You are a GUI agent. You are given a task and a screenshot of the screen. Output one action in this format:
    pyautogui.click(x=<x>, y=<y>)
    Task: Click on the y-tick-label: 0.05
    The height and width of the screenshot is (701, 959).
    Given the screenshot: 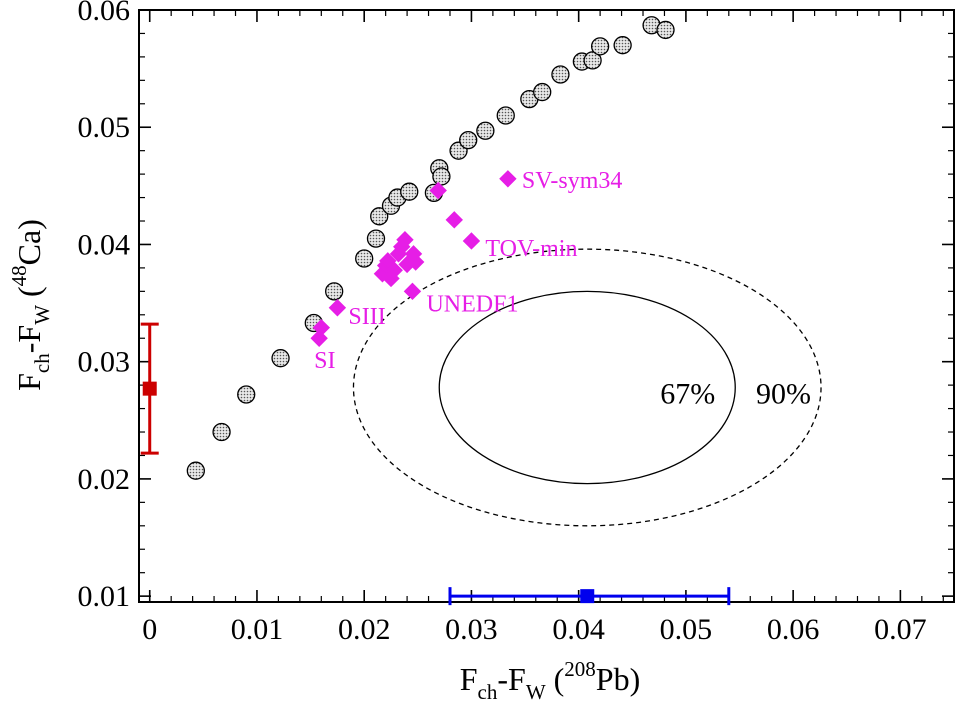 What is the action you would take?
    pyautogui.click(x=104, y=127)
    